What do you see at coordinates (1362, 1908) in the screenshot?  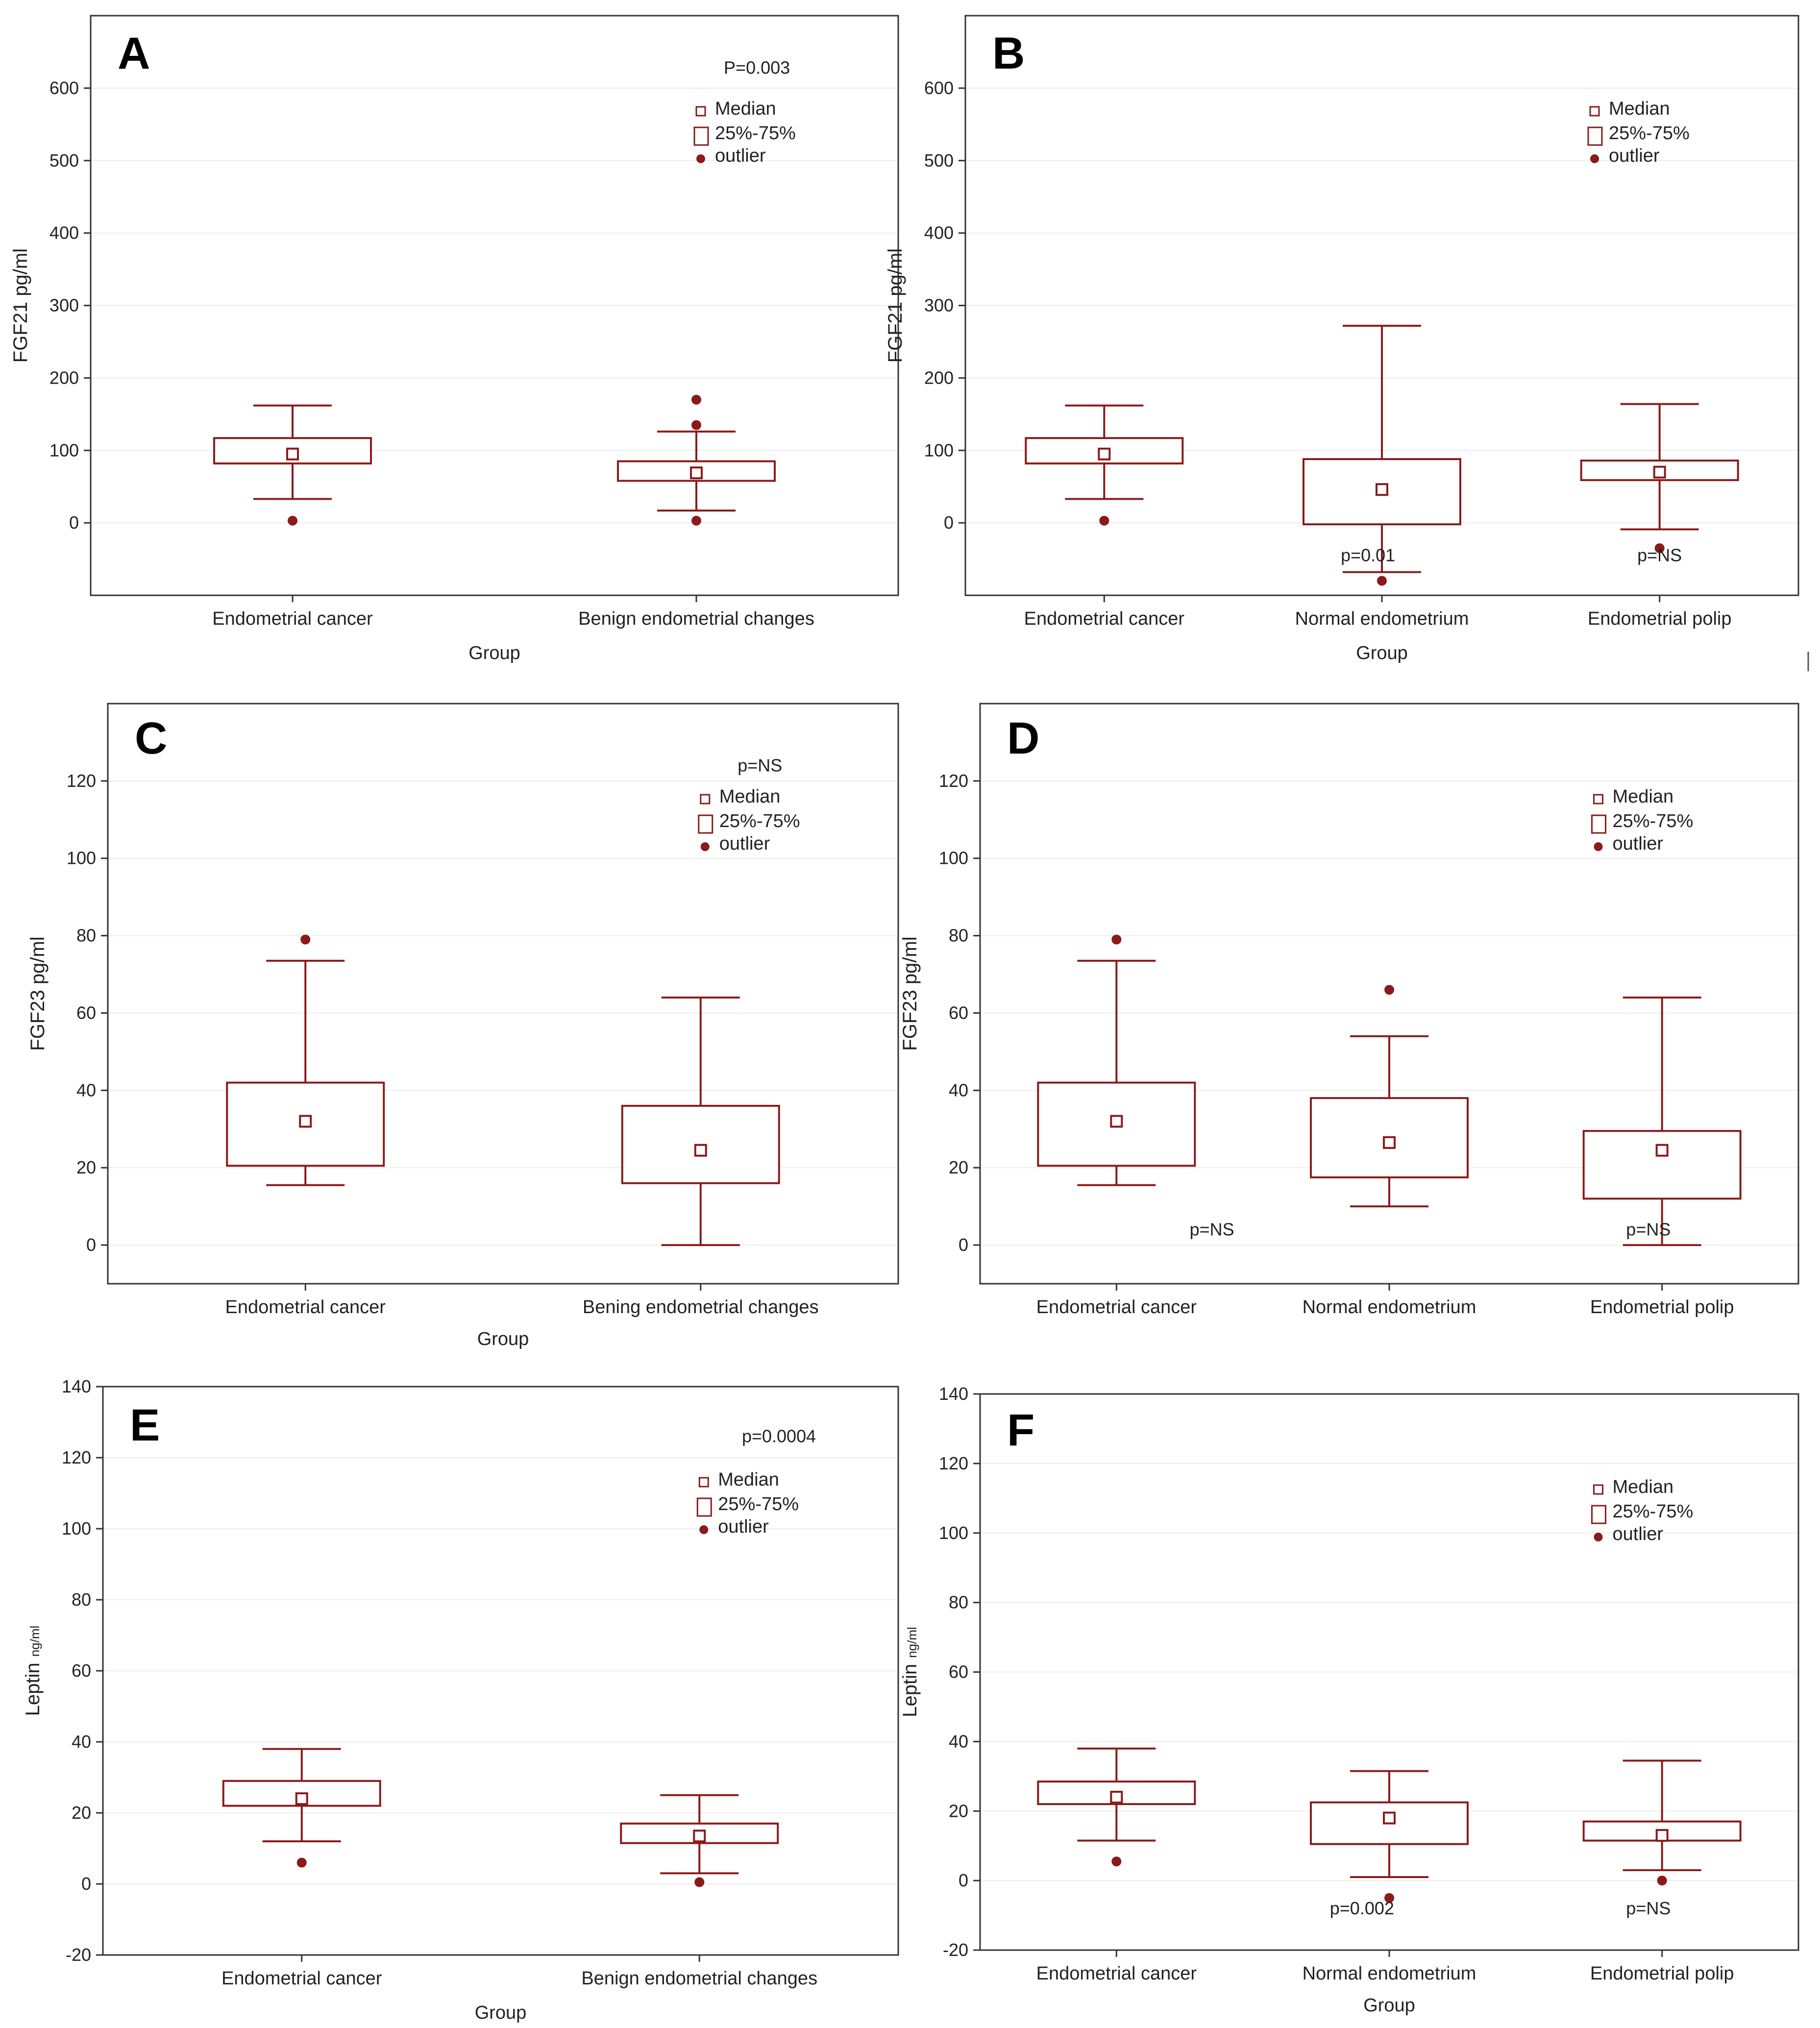 I see `p-value-annotation: p=0.002` at bounding box center [1362, 1908].